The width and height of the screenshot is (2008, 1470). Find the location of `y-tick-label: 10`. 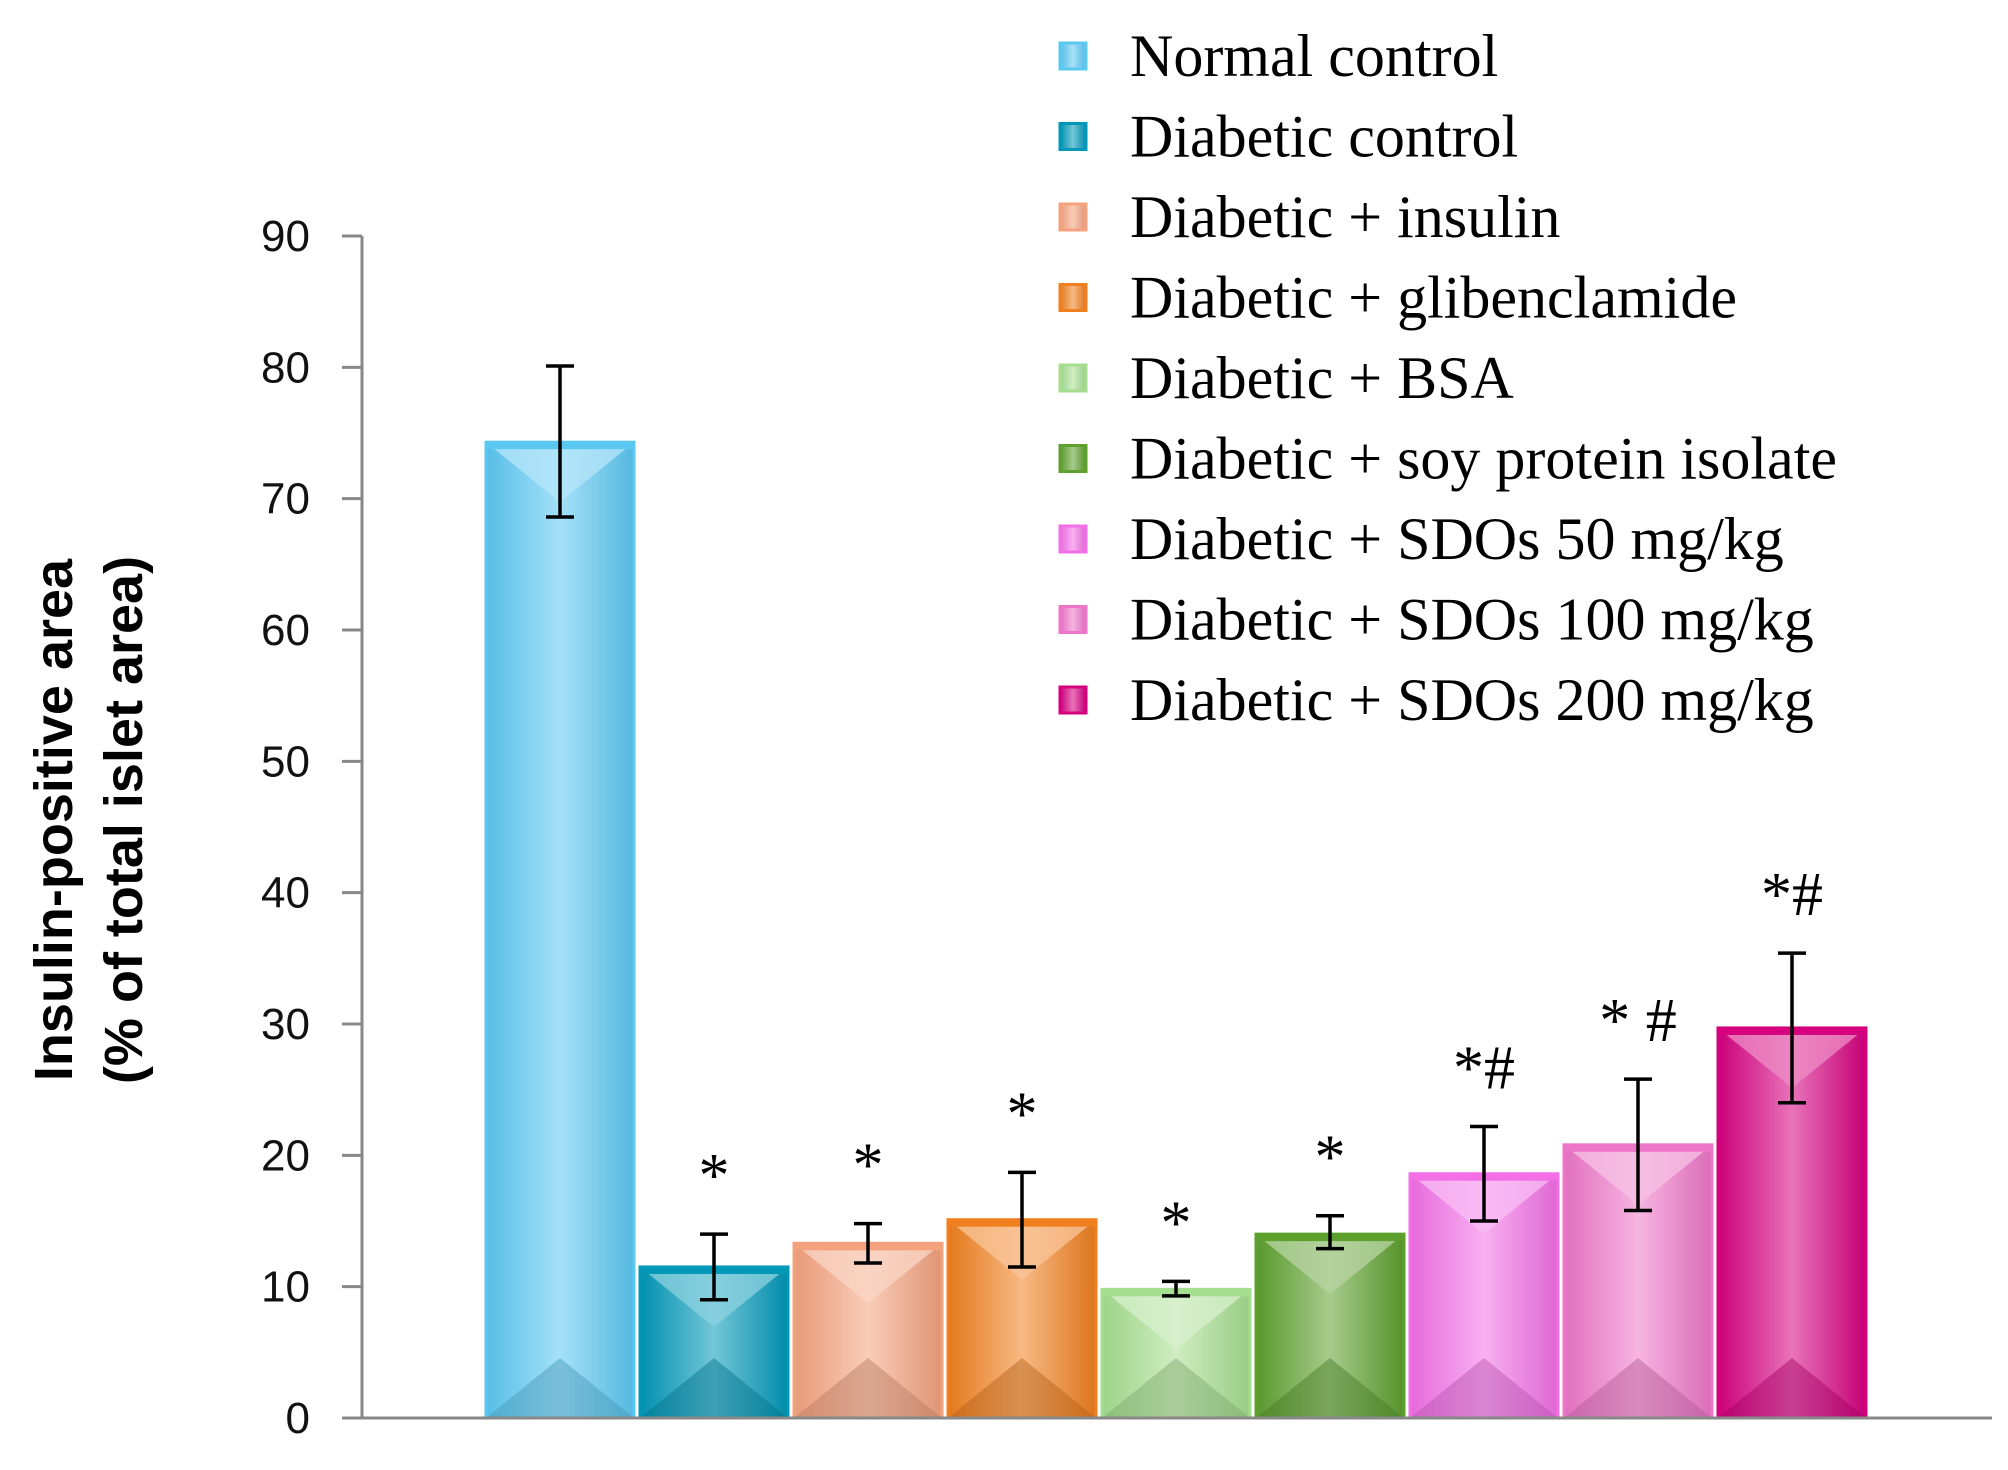

y-tick-label: 10 is located at coordinates (285, 1287).